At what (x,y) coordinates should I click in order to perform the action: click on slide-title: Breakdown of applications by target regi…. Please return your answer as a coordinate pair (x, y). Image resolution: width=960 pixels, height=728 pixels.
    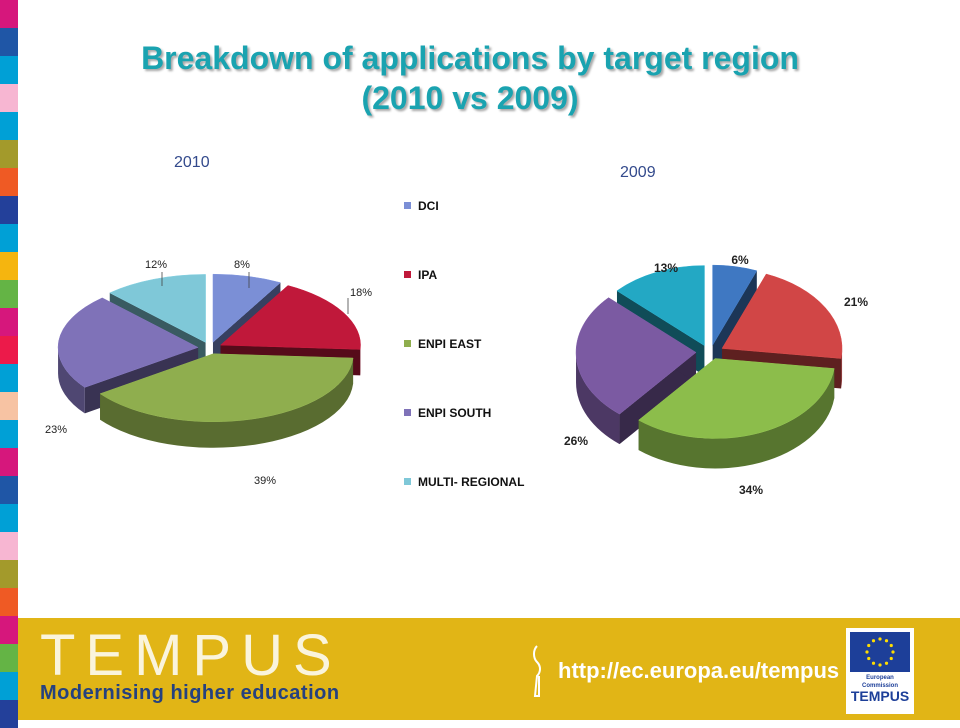
    Looking at the image, I should click on (470, 78).